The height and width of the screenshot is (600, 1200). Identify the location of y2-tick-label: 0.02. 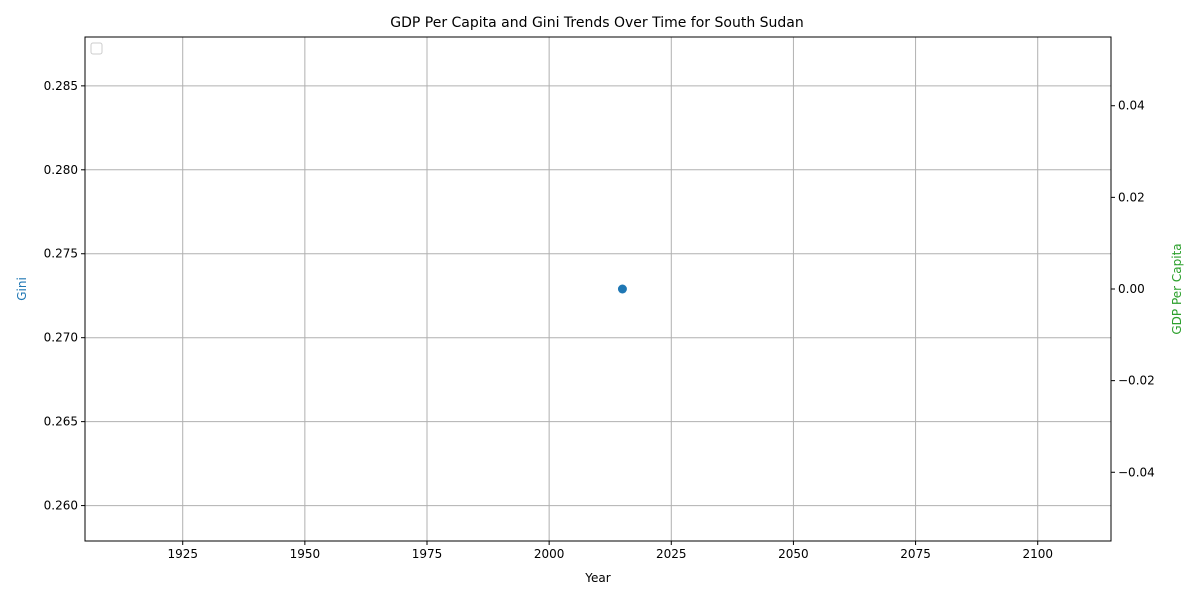
(1131, 197).